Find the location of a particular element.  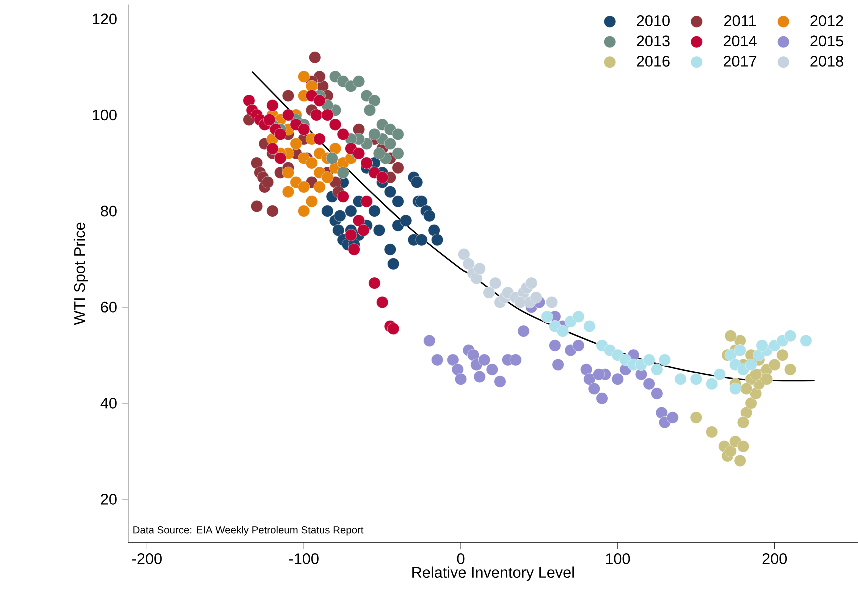

x-tick-label: 200 is located at coordinates (775, 559).